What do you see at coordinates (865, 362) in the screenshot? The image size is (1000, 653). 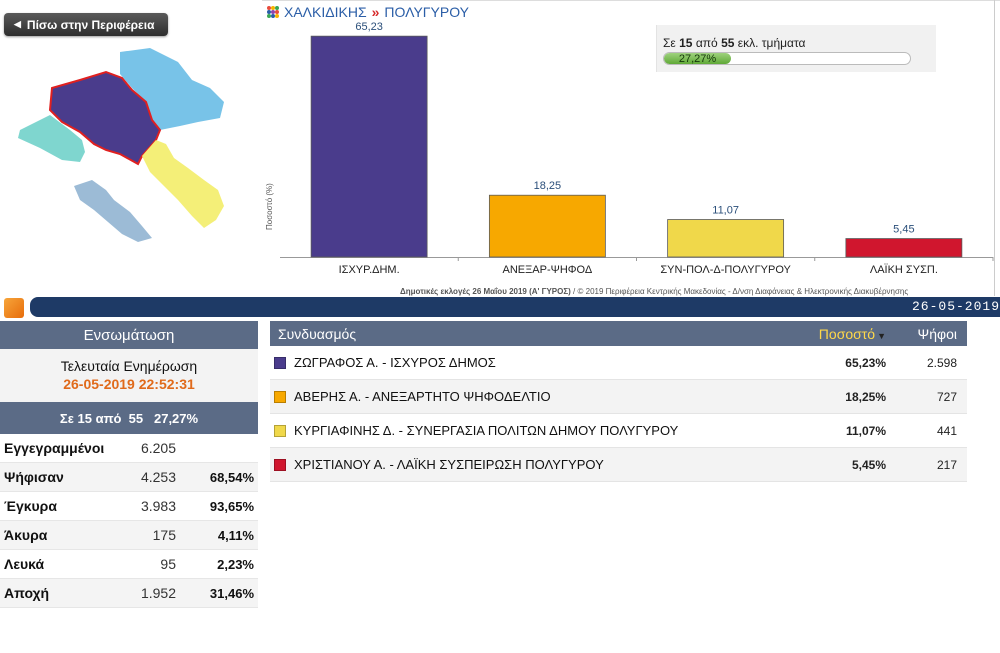 I see `percent-cell: 65,23%` at bounding box center [865, 362].